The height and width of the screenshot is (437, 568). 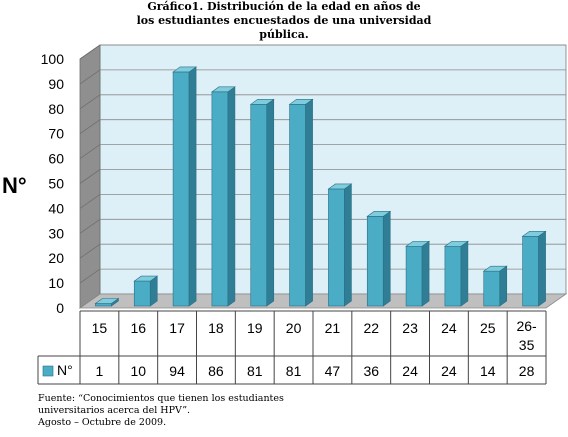 What do you see at coordinates (333, 371) in the screenshot?
I see `data-value-label: 47` at bounding box center [333, 371].